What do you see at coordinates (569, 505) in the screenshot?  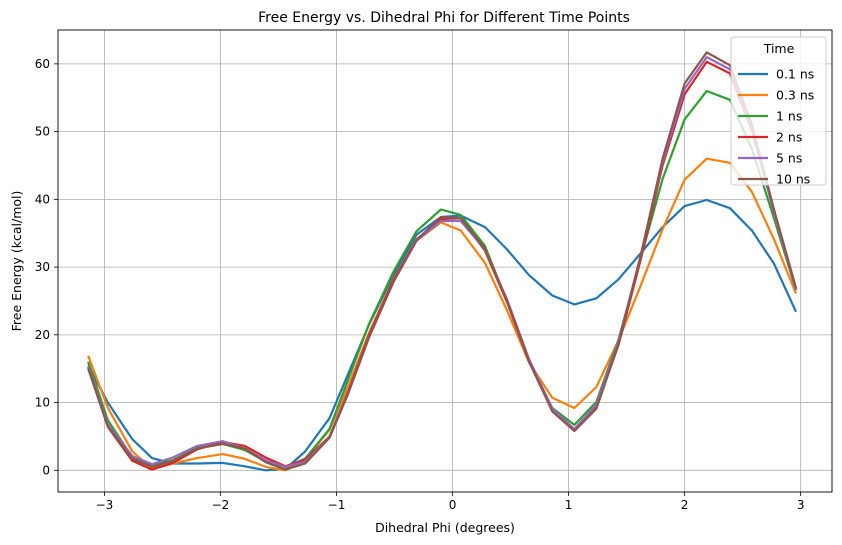 I see `x-tick-label: 1` at bounding box center [569, 505].